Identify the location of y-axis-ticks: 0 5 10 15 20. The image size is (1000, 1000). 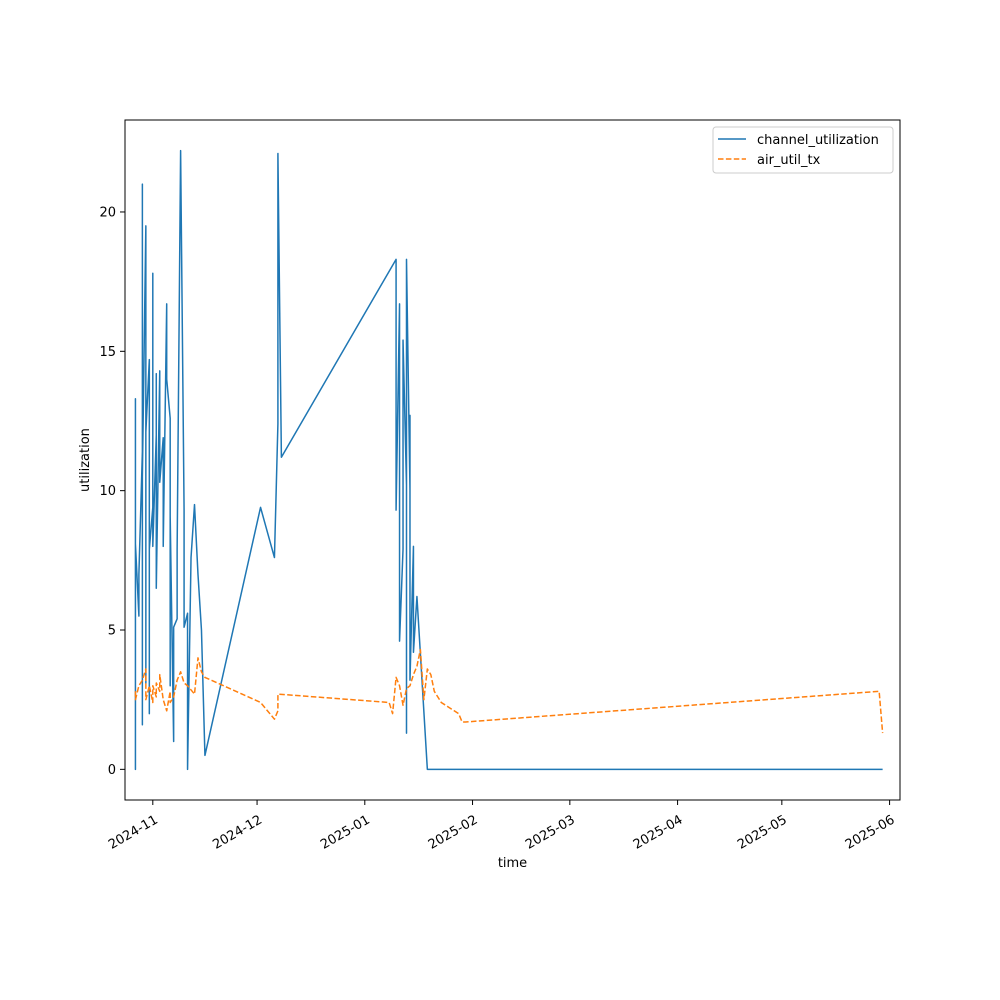
(112, 491).